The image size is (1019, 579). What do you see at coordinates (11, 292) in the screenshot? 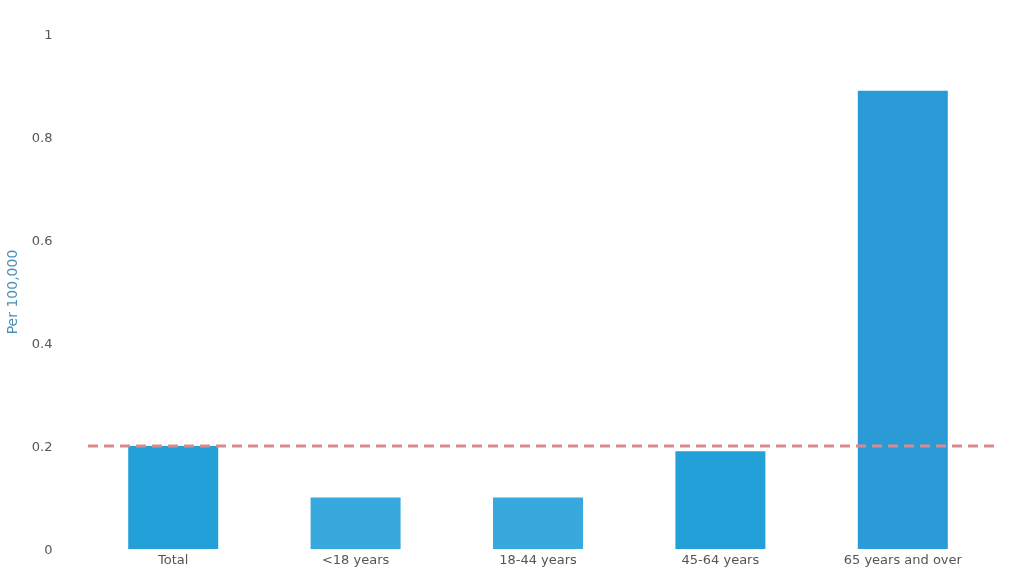
I see `y-axis-title: Per 100,000` at bounding box center [11, 292].